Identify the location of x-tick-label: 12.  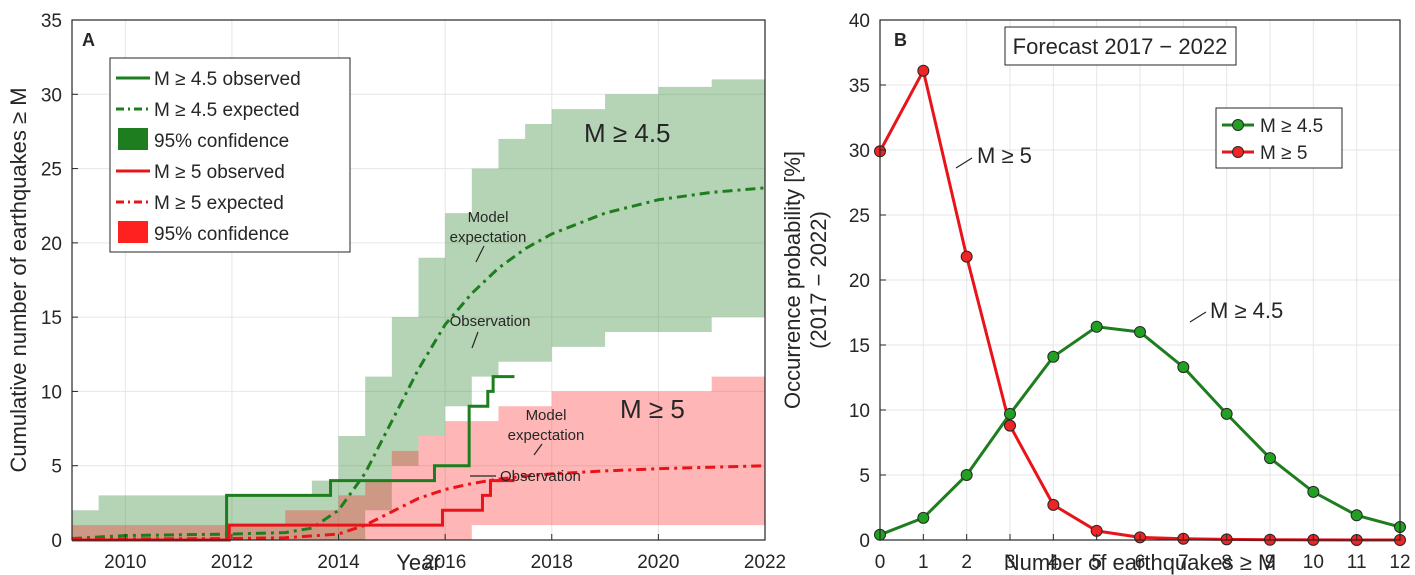
(1399, 562).